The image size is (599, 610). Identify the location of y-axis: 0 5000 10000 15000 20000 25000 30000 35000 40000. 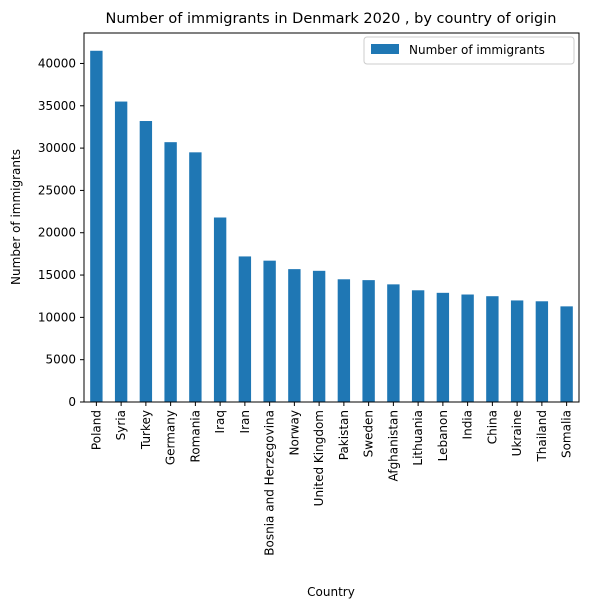
(61, 232).